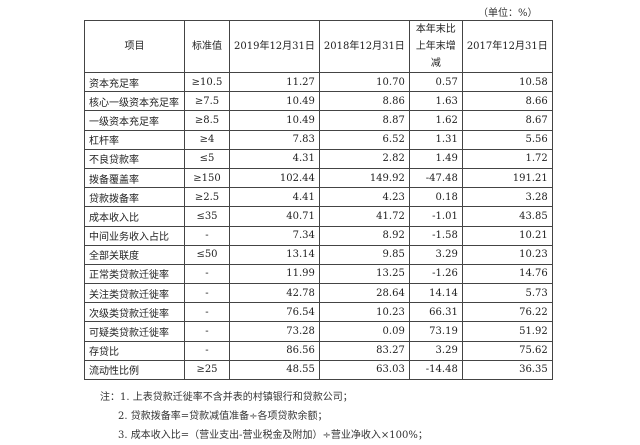  Describe the element at coordinates (274, 350) in the screenshot. I see `cell-2019: 86.56` at that location.